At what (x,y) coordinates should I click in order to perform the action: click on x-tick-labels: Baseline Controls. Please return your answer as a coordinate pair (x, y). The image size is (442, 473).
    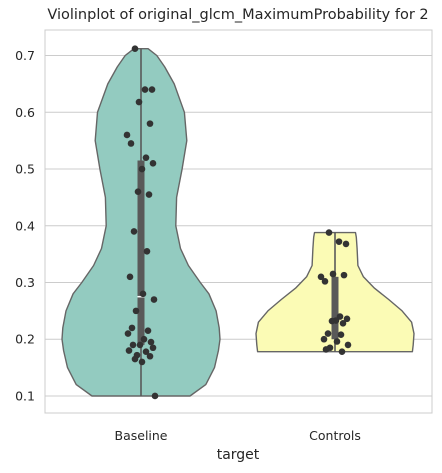
    Looking at the image, I should click on (238, 435).